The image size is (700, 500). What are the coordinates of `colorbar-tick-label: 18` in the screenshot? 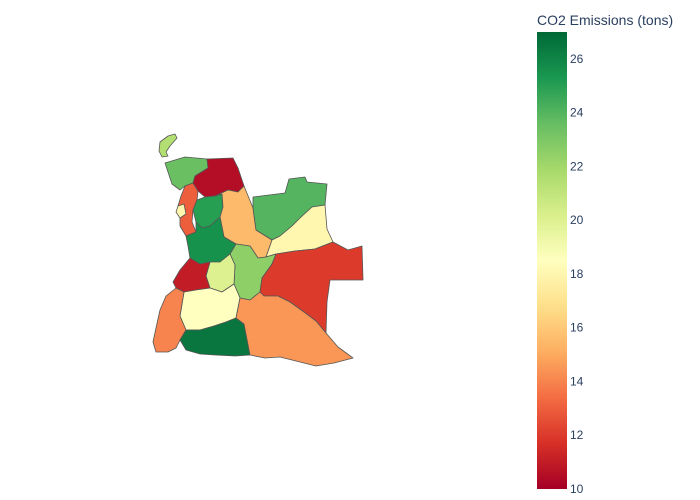 It's located at (577, 274).